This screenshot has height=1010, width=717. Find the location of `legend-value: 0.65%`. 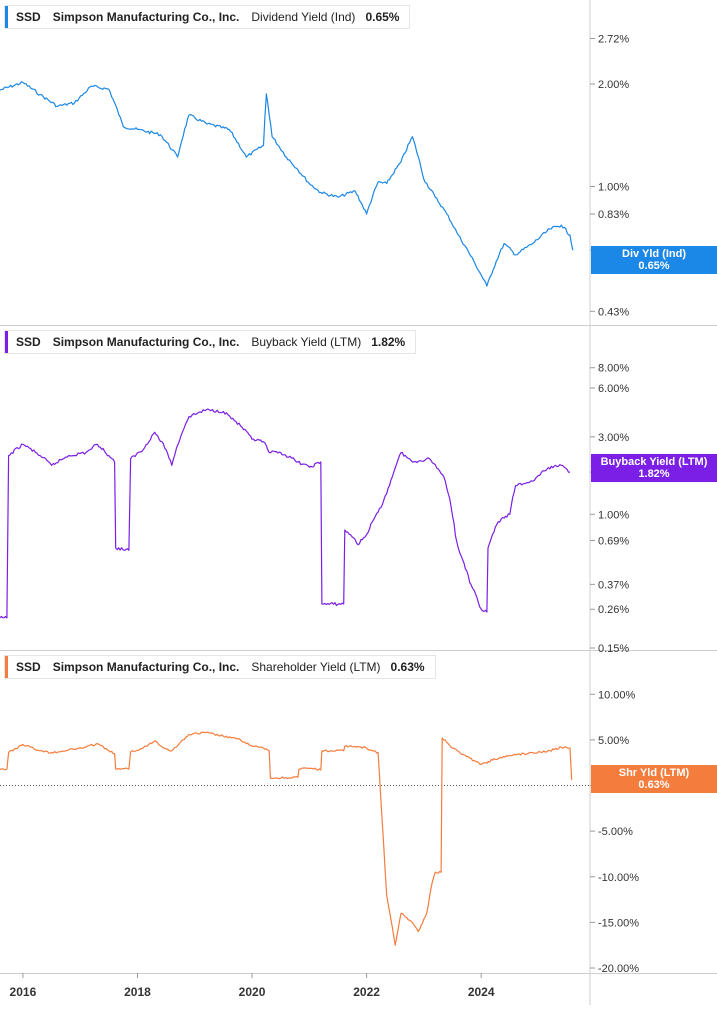

legend-value: 0.65% is located at coordinates (382, 17).